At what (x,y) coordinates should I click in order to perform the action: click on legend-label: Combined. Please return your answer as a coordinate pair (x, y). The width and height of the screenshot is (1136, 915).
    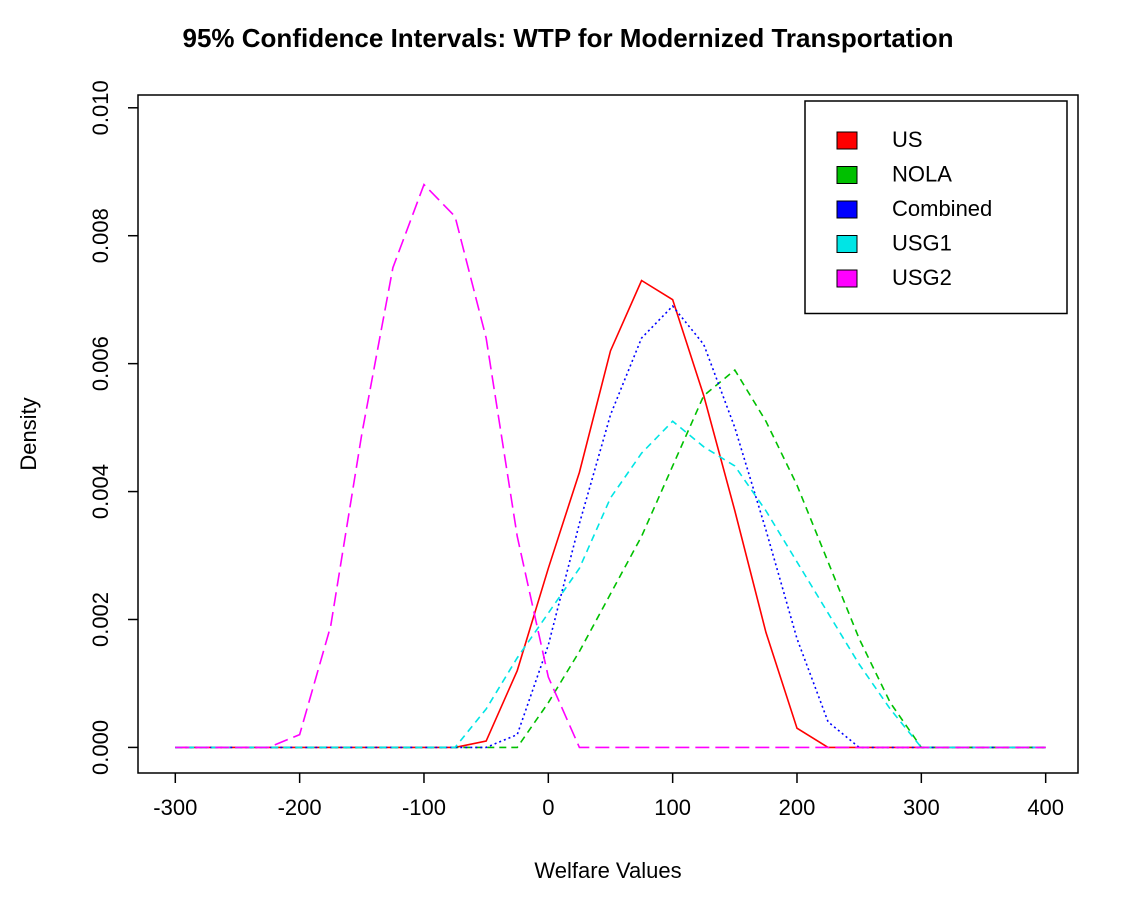
    Looking at the image, I should click on (942, 208).